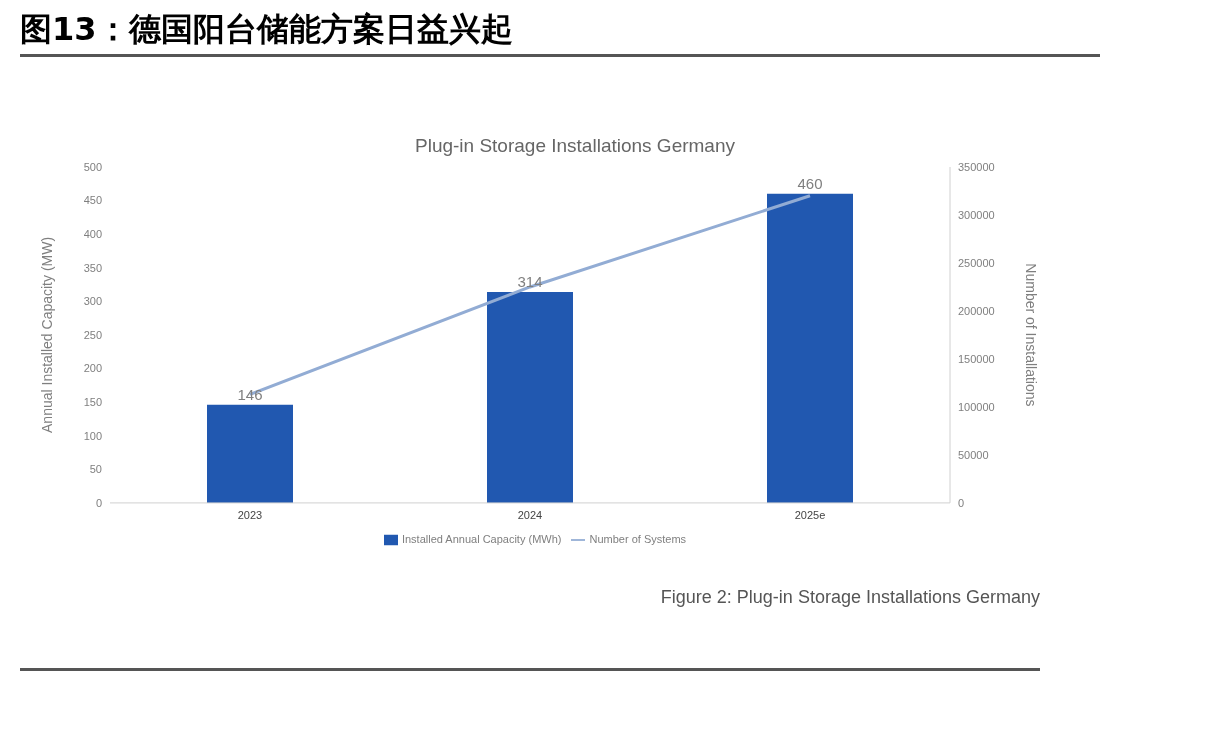 The height and width of the screenshot is (749, 1217). Describe the element at coordinates (976, 310) in the screenshot. I see `y2-tick-label: 200000` at that location.